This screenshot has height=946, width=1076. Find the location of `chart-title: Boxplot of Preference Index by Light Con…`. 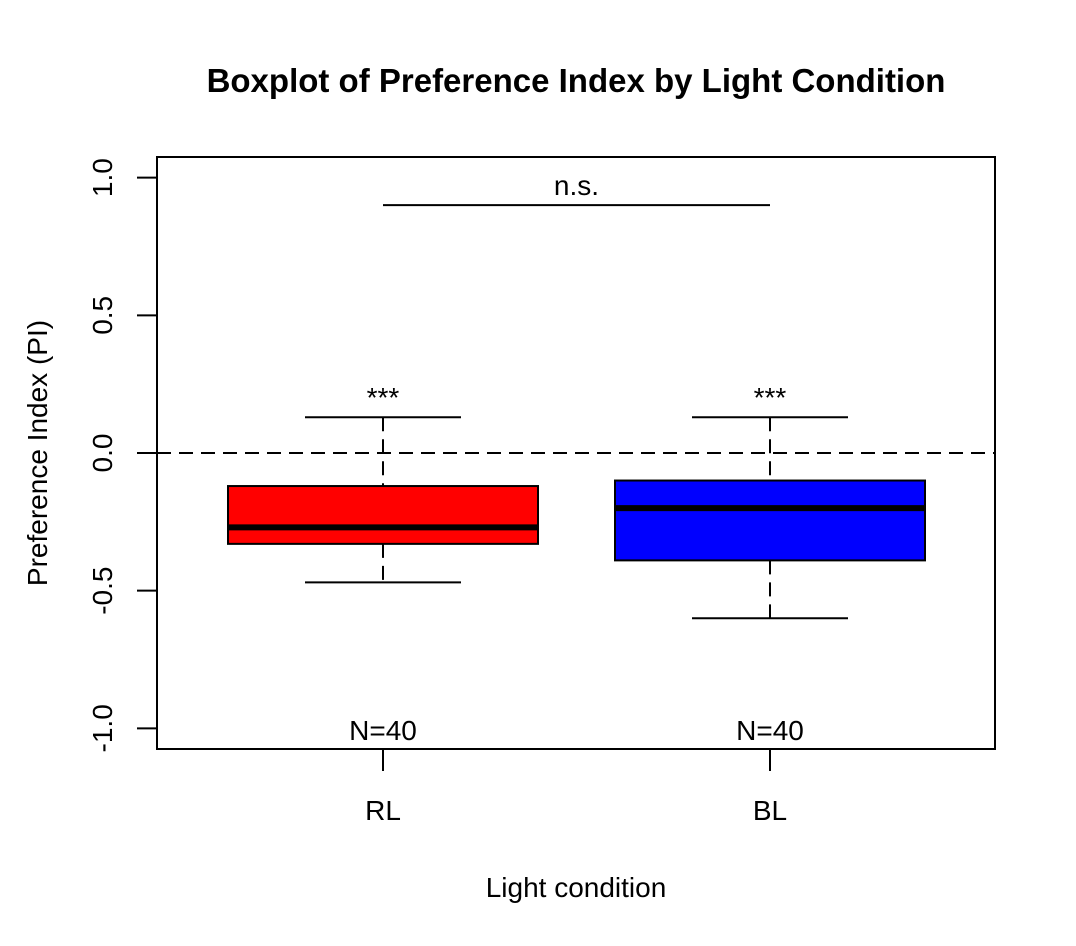

chart-title: Boxplot of Preference Index by Light Con… is located at coordinates (576, 80).